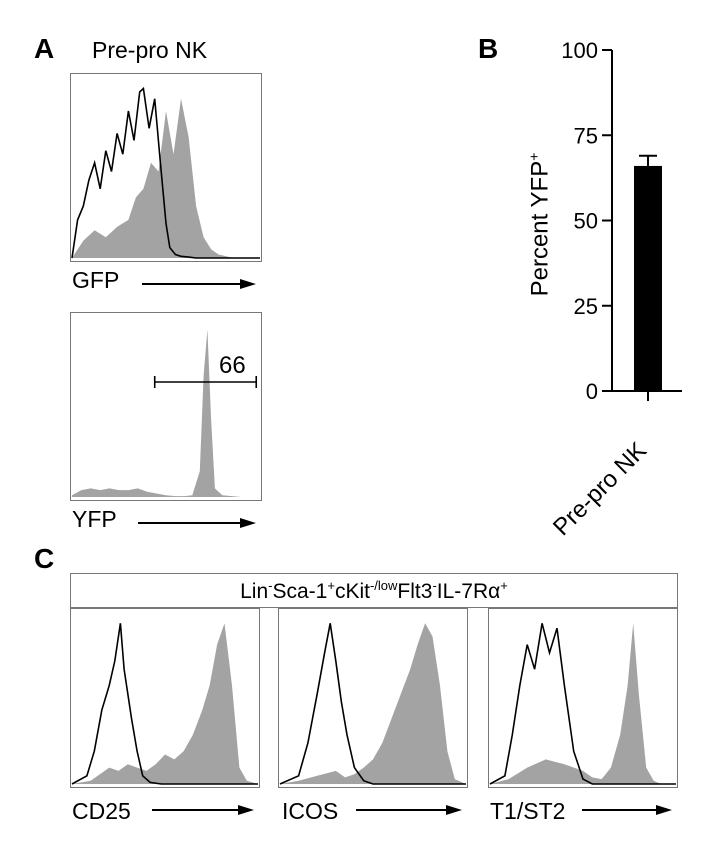  What do you see at coordinates (150, 50) in the screenshot?
I see `panel-a-title: Pre-pro NK` at bounding box center [150, 50].